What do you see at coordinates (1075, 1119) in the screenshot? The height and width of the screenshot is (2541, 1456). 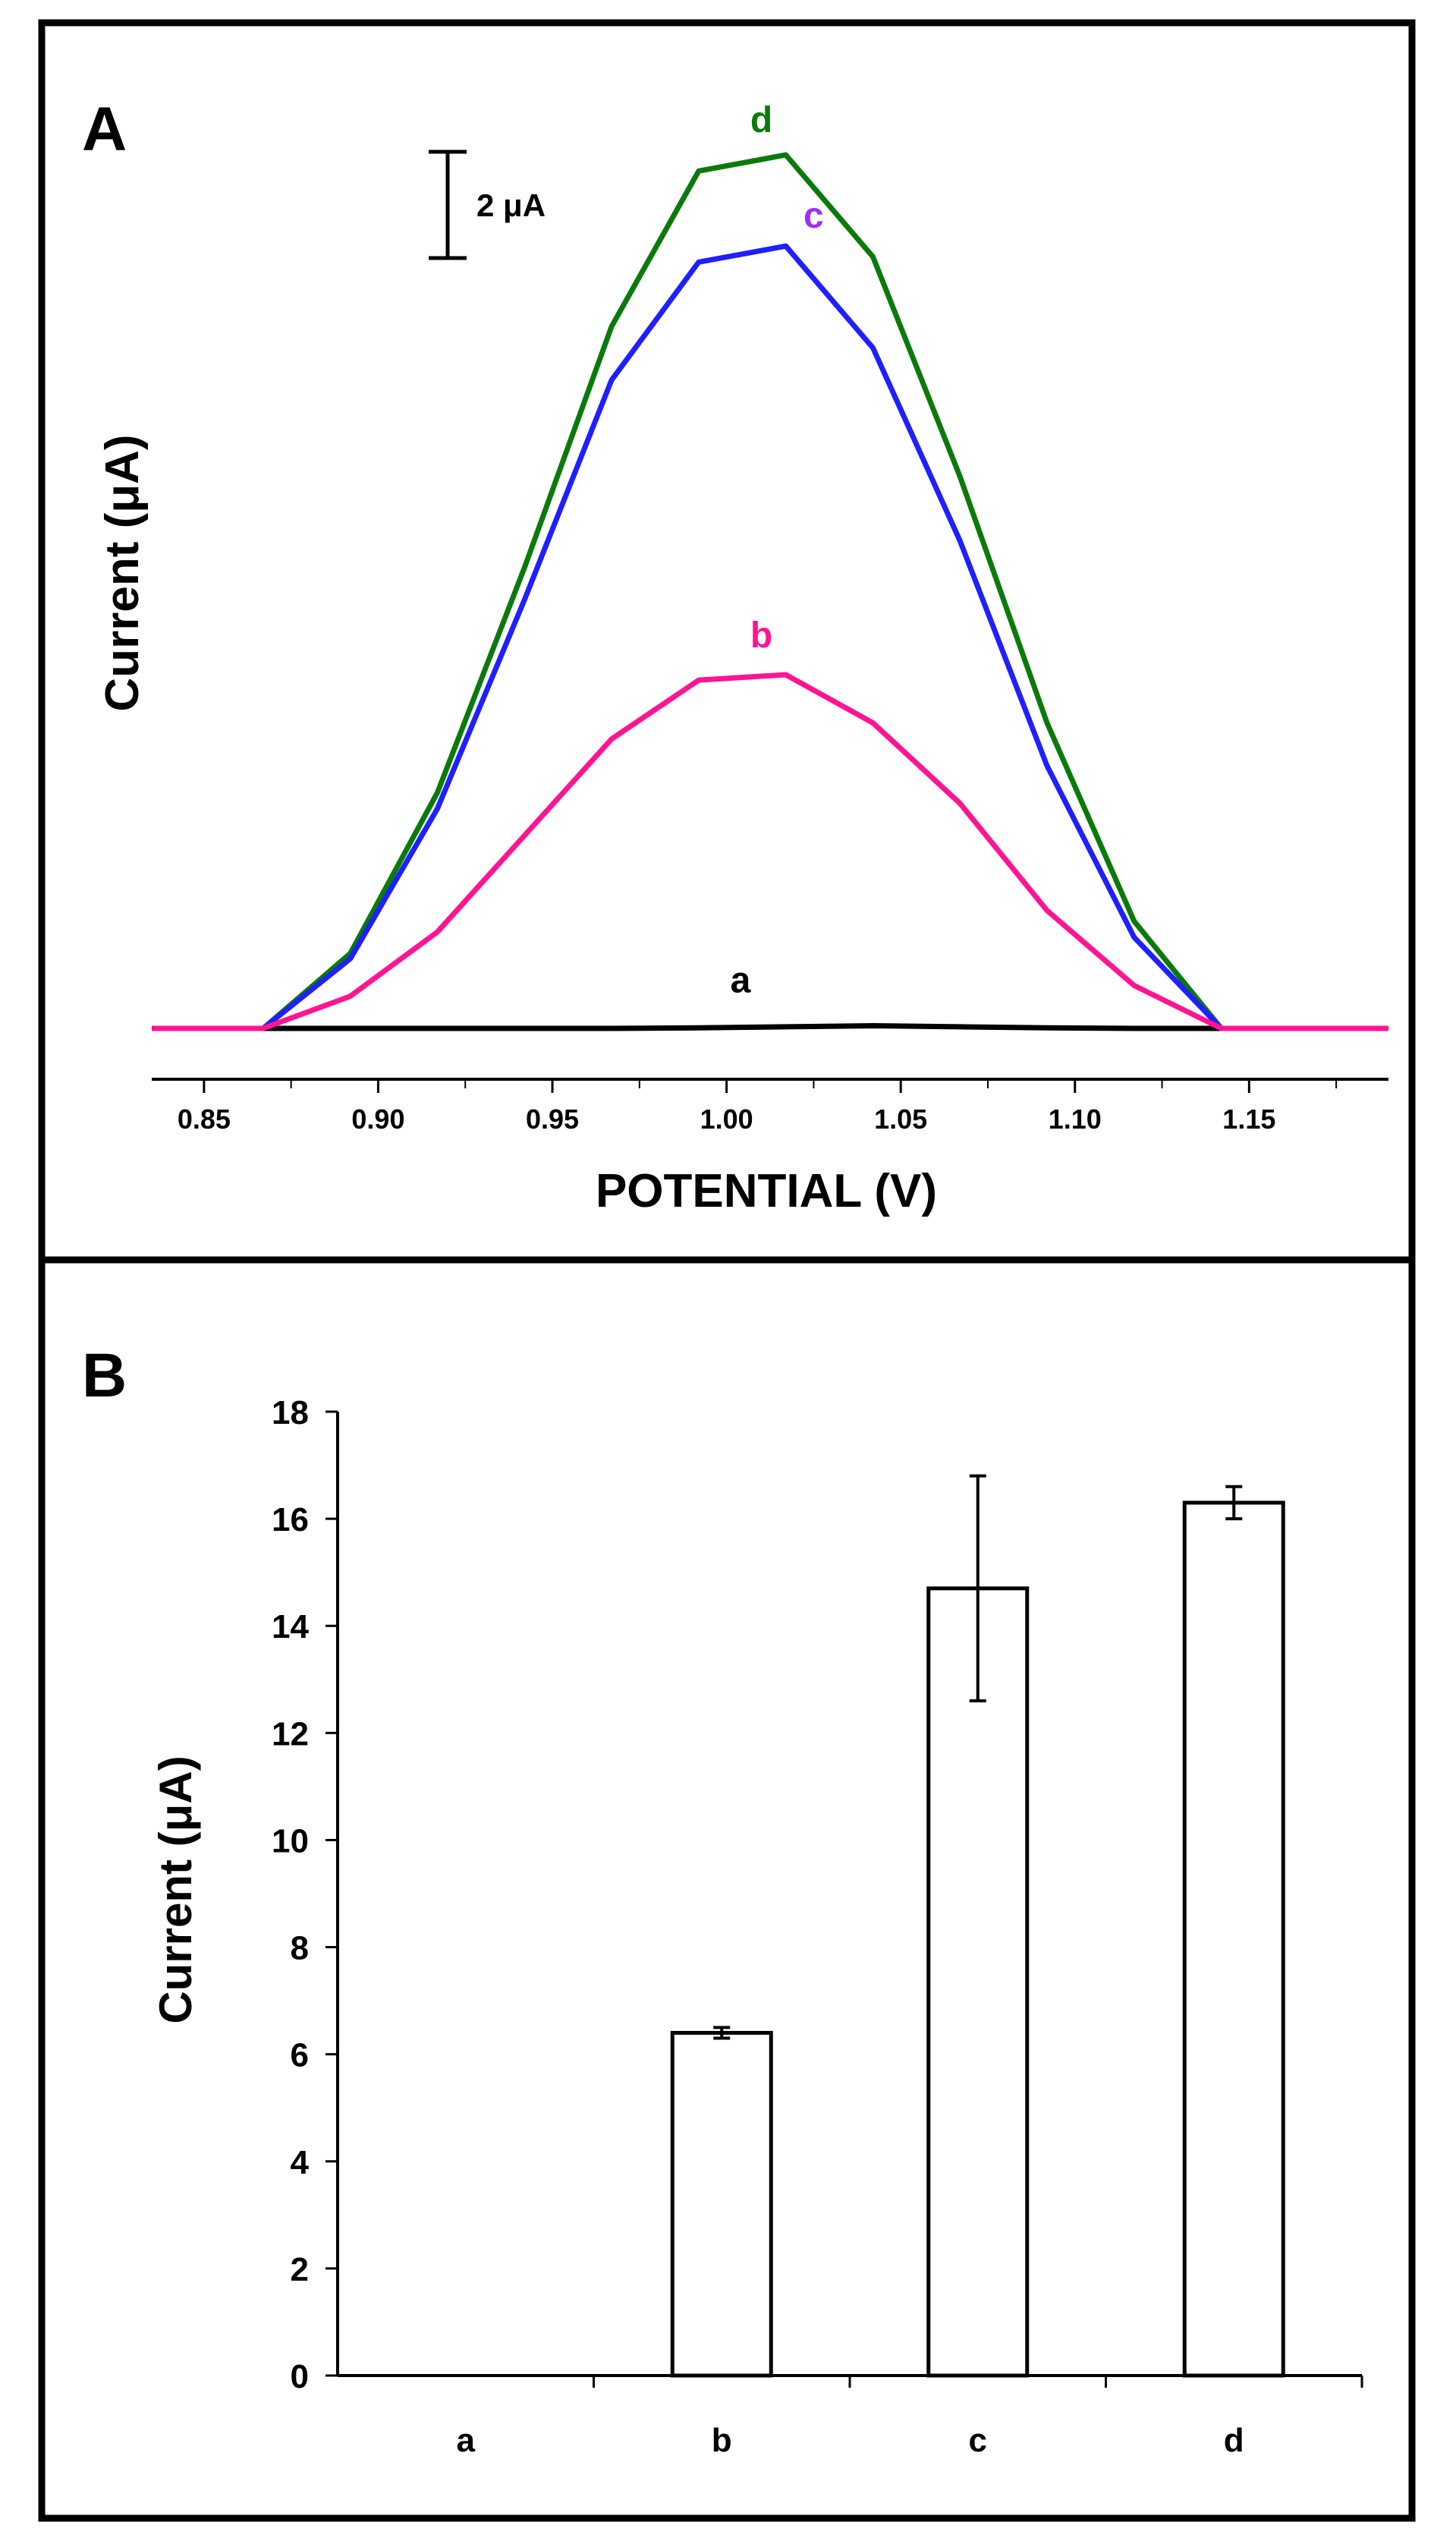 I see `panel-a-x-tick-label: 1.10` at bounding box center [1075, 1119].